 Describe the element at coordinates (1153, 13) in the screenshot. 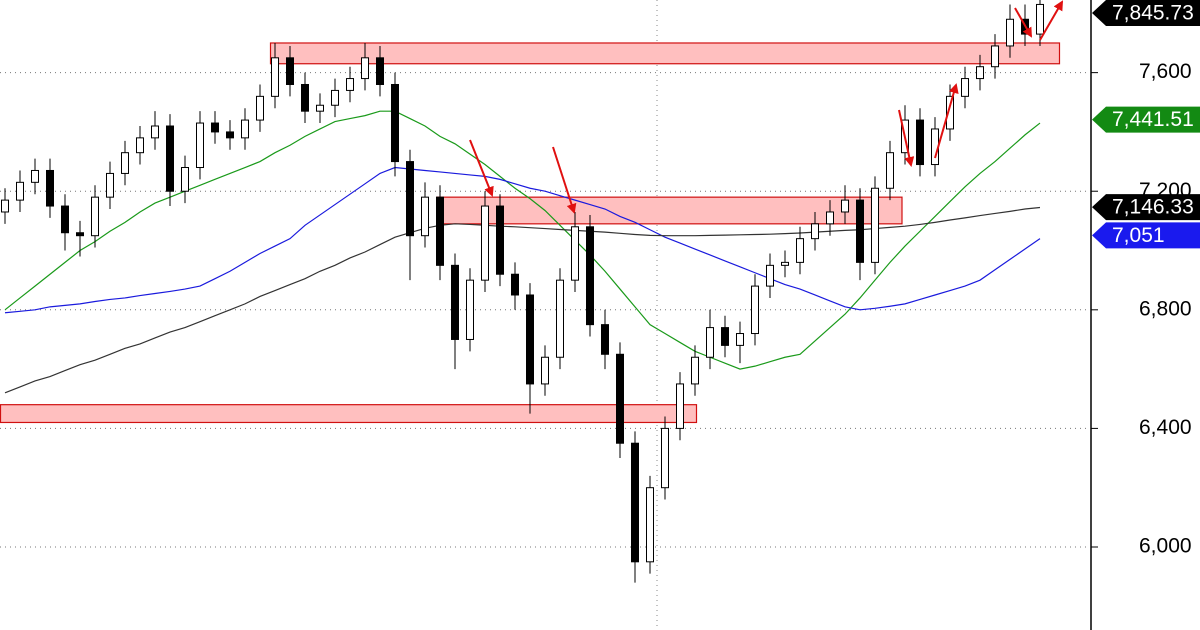

I see `price-label: 7,845.73` at that location.